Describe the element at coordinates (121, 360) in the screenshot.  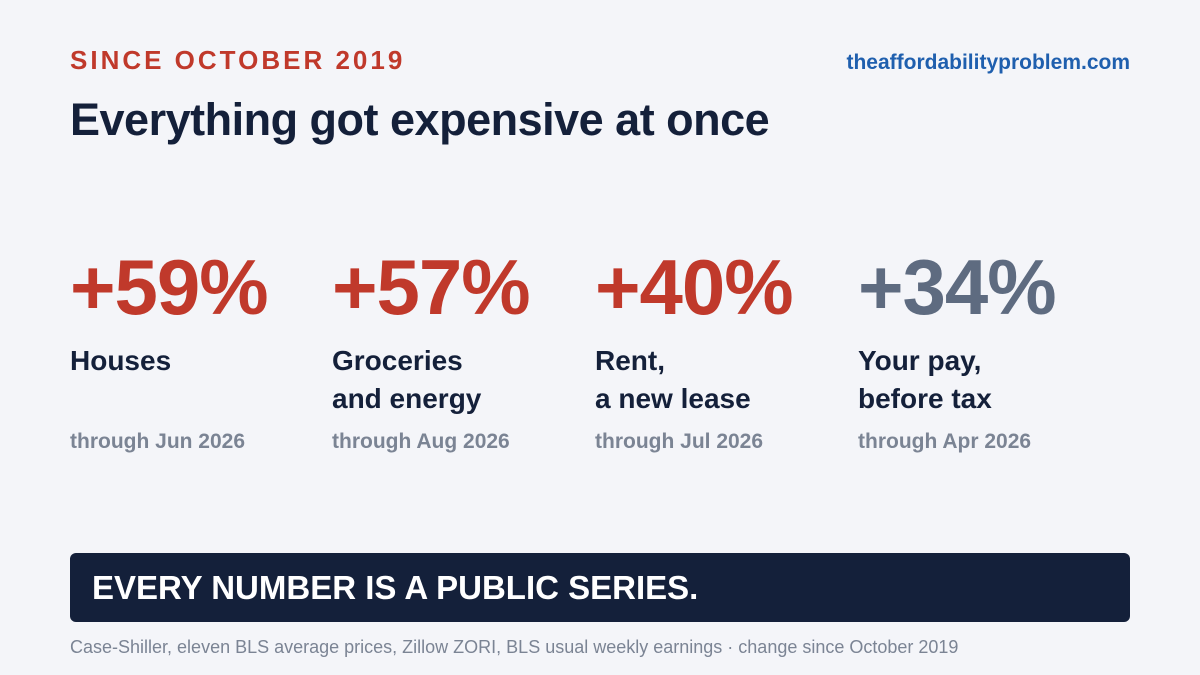
I see `stat-label: Houses` at that location.